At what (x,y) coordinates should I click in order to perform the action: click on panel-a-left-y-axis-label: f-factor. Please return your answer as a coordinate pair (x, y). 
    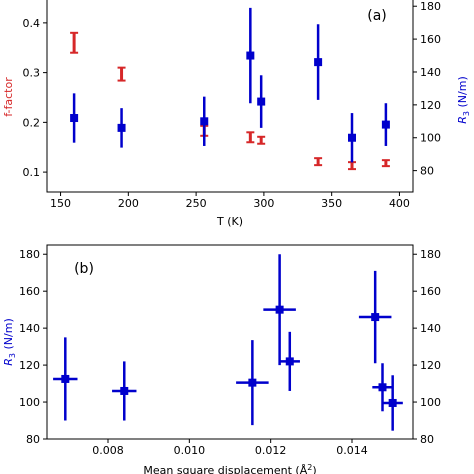
    Looking at the image, I should click on (8, 97).